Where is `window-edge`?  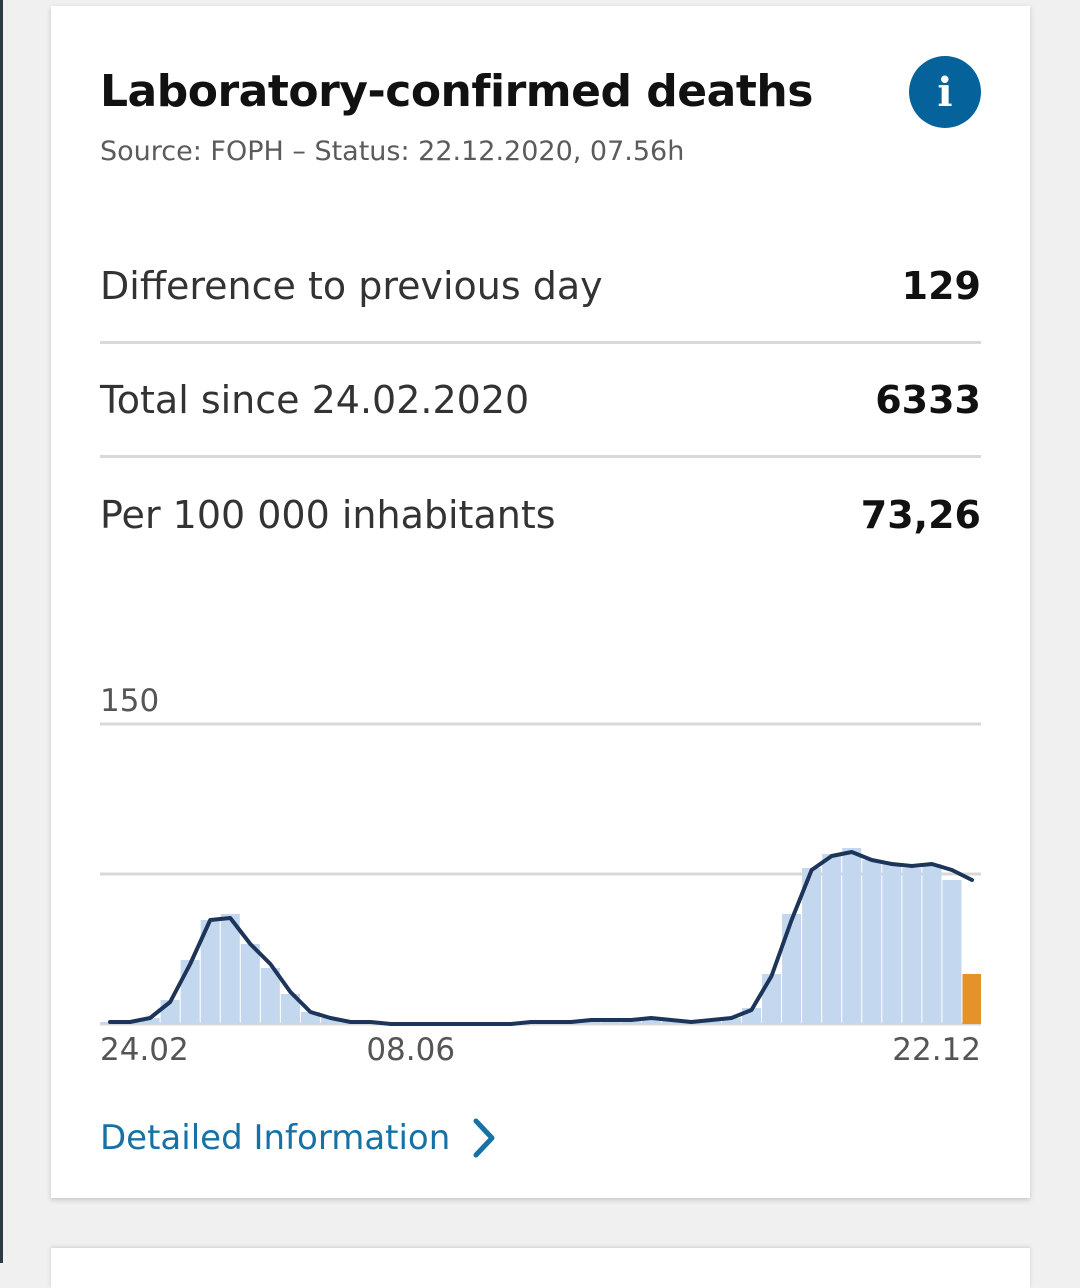 window-edge is located at coordinates (1, 631).